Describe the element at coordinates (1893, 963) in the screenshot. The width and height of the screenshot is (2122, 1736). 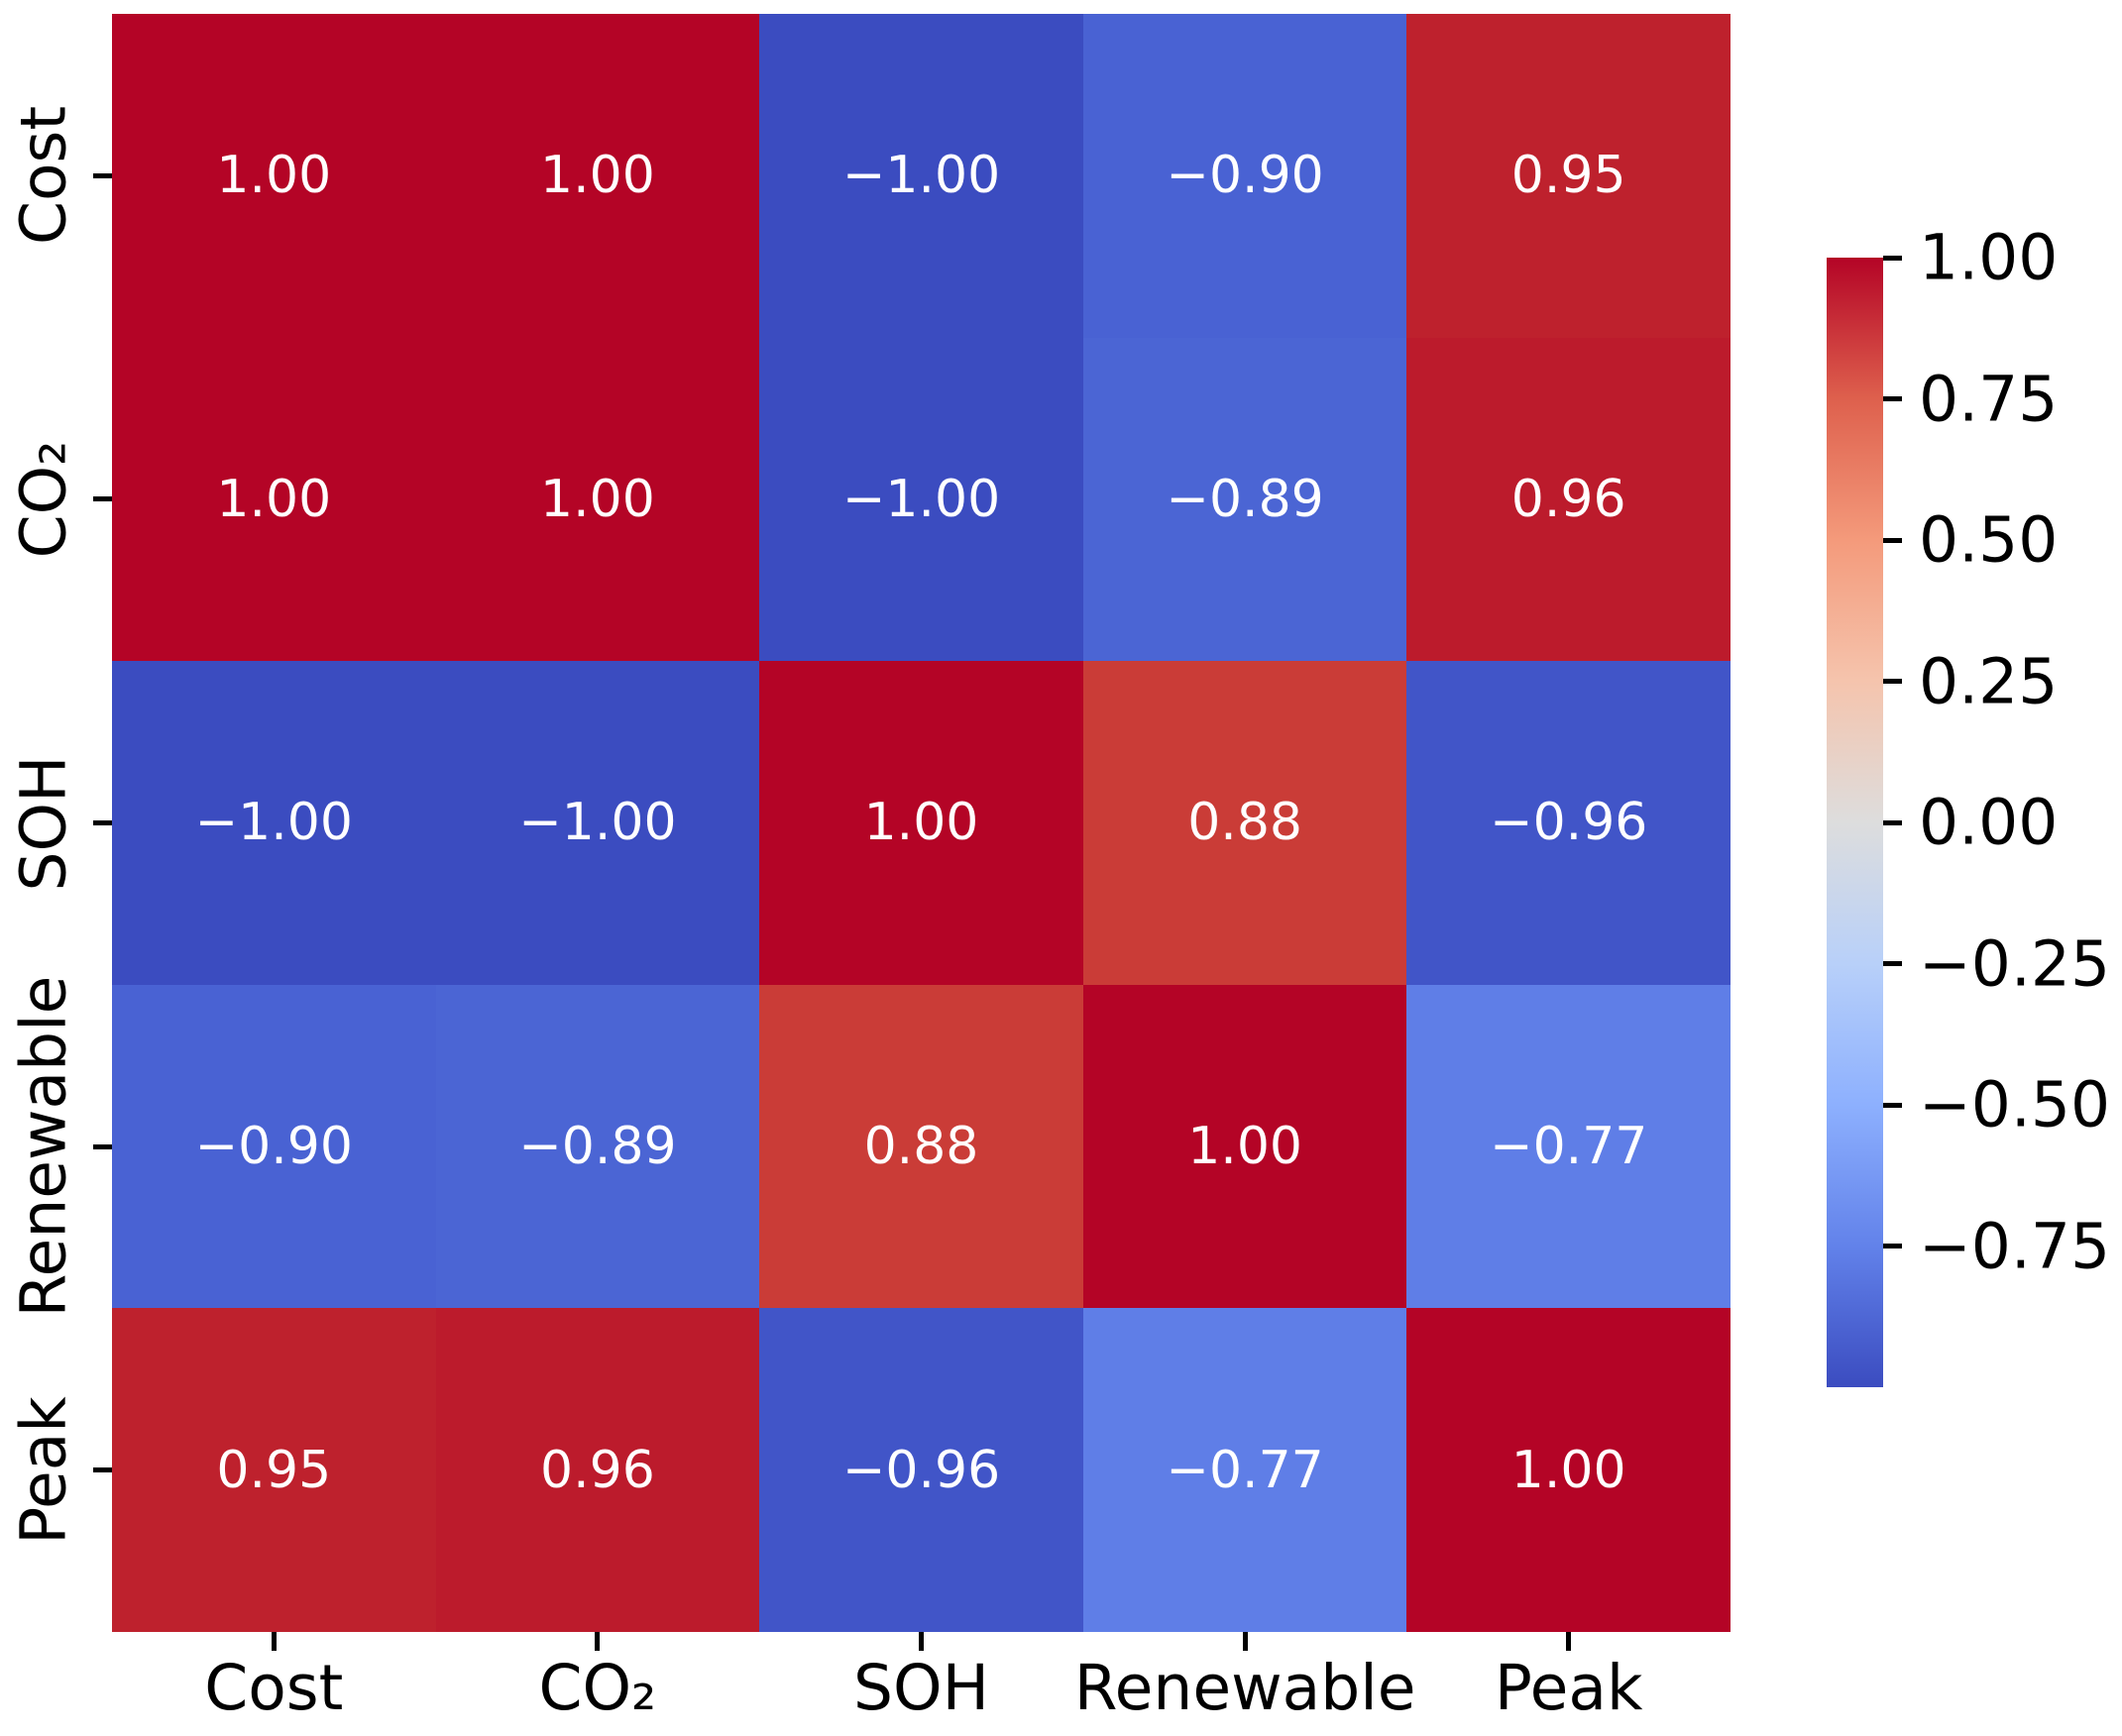
I see `colorbar-tick-−0.25` at that location.